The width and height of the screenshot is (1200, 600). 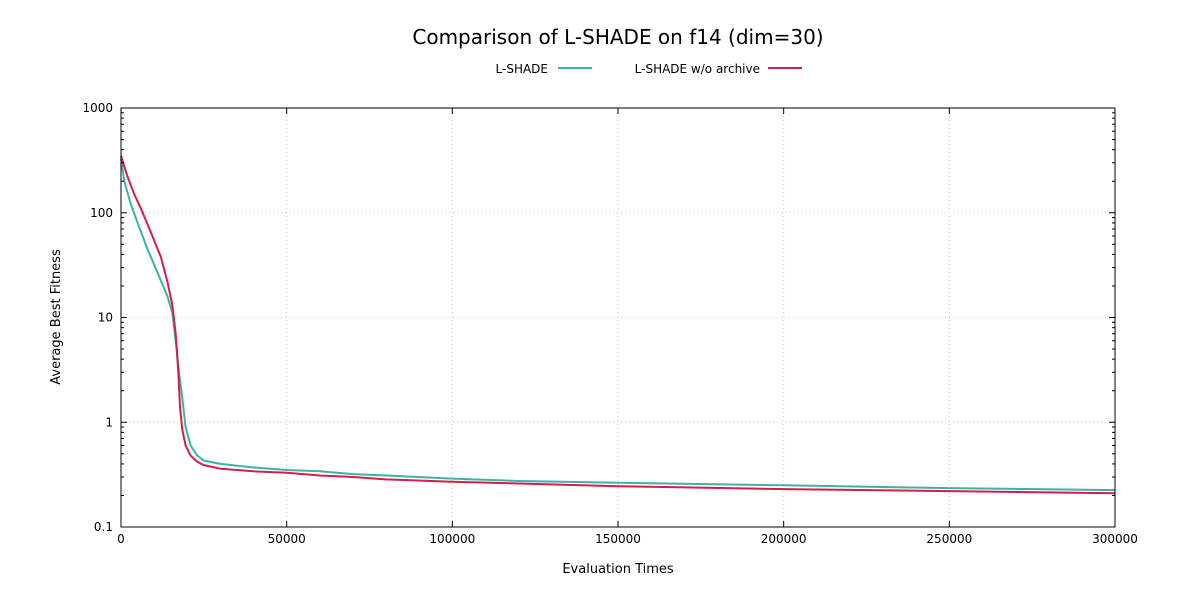 What do you see at coordinates (522, 69) in the screenshot?
I see `legend-label-lshade: L-SHADE` at bounding box center [522, 69].